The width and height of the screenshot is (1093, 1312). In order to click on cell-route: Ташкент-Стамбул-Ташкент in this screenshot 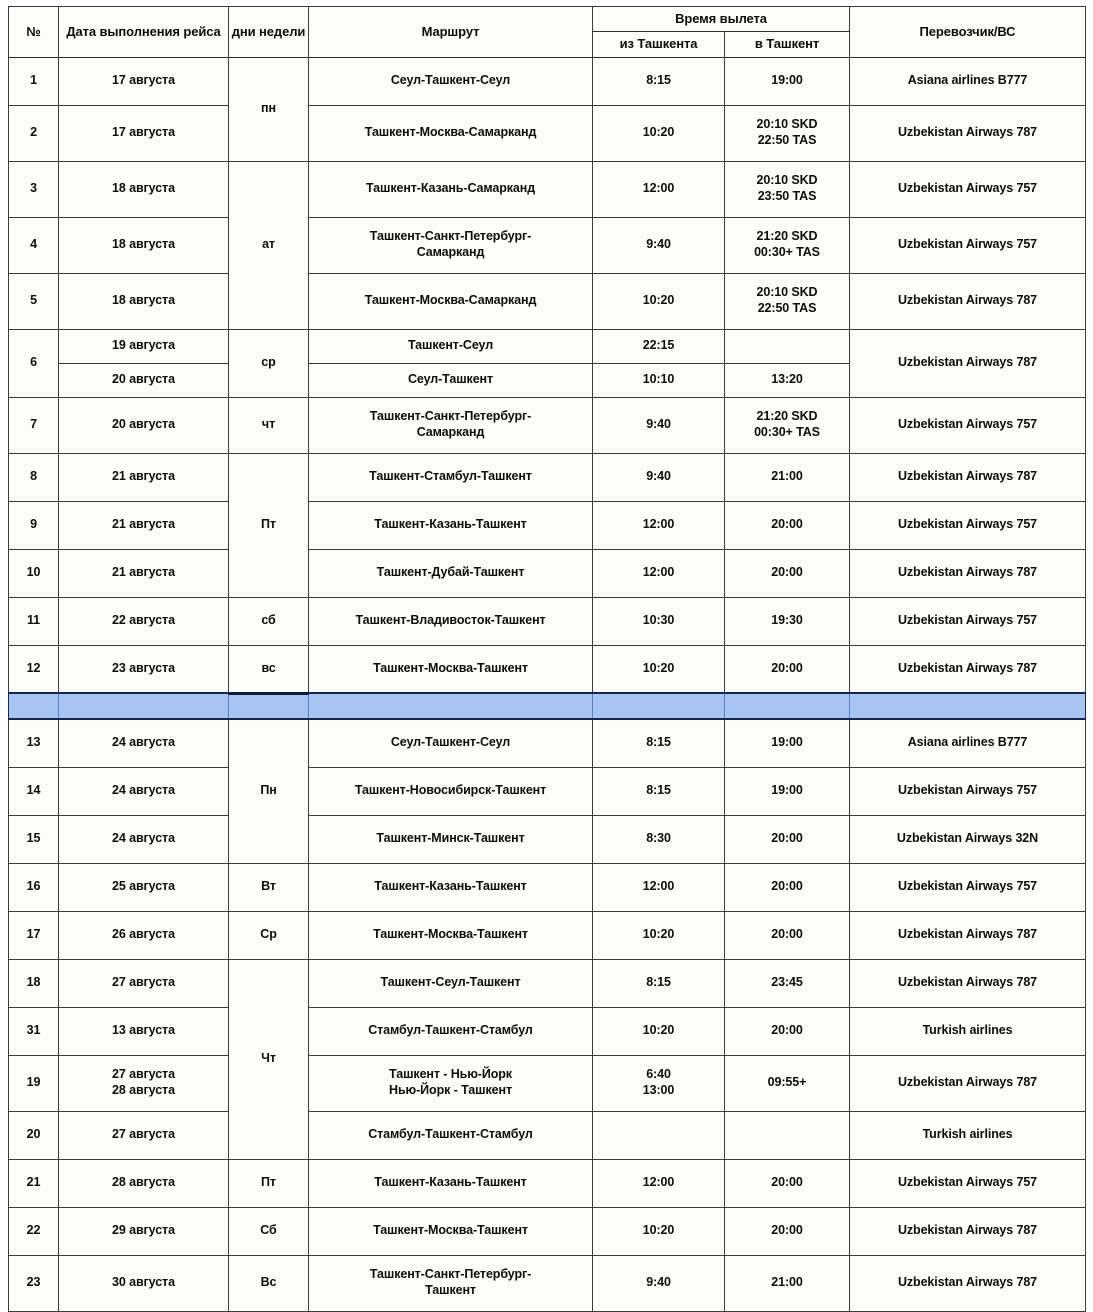, I will do `click(450, 477)`.